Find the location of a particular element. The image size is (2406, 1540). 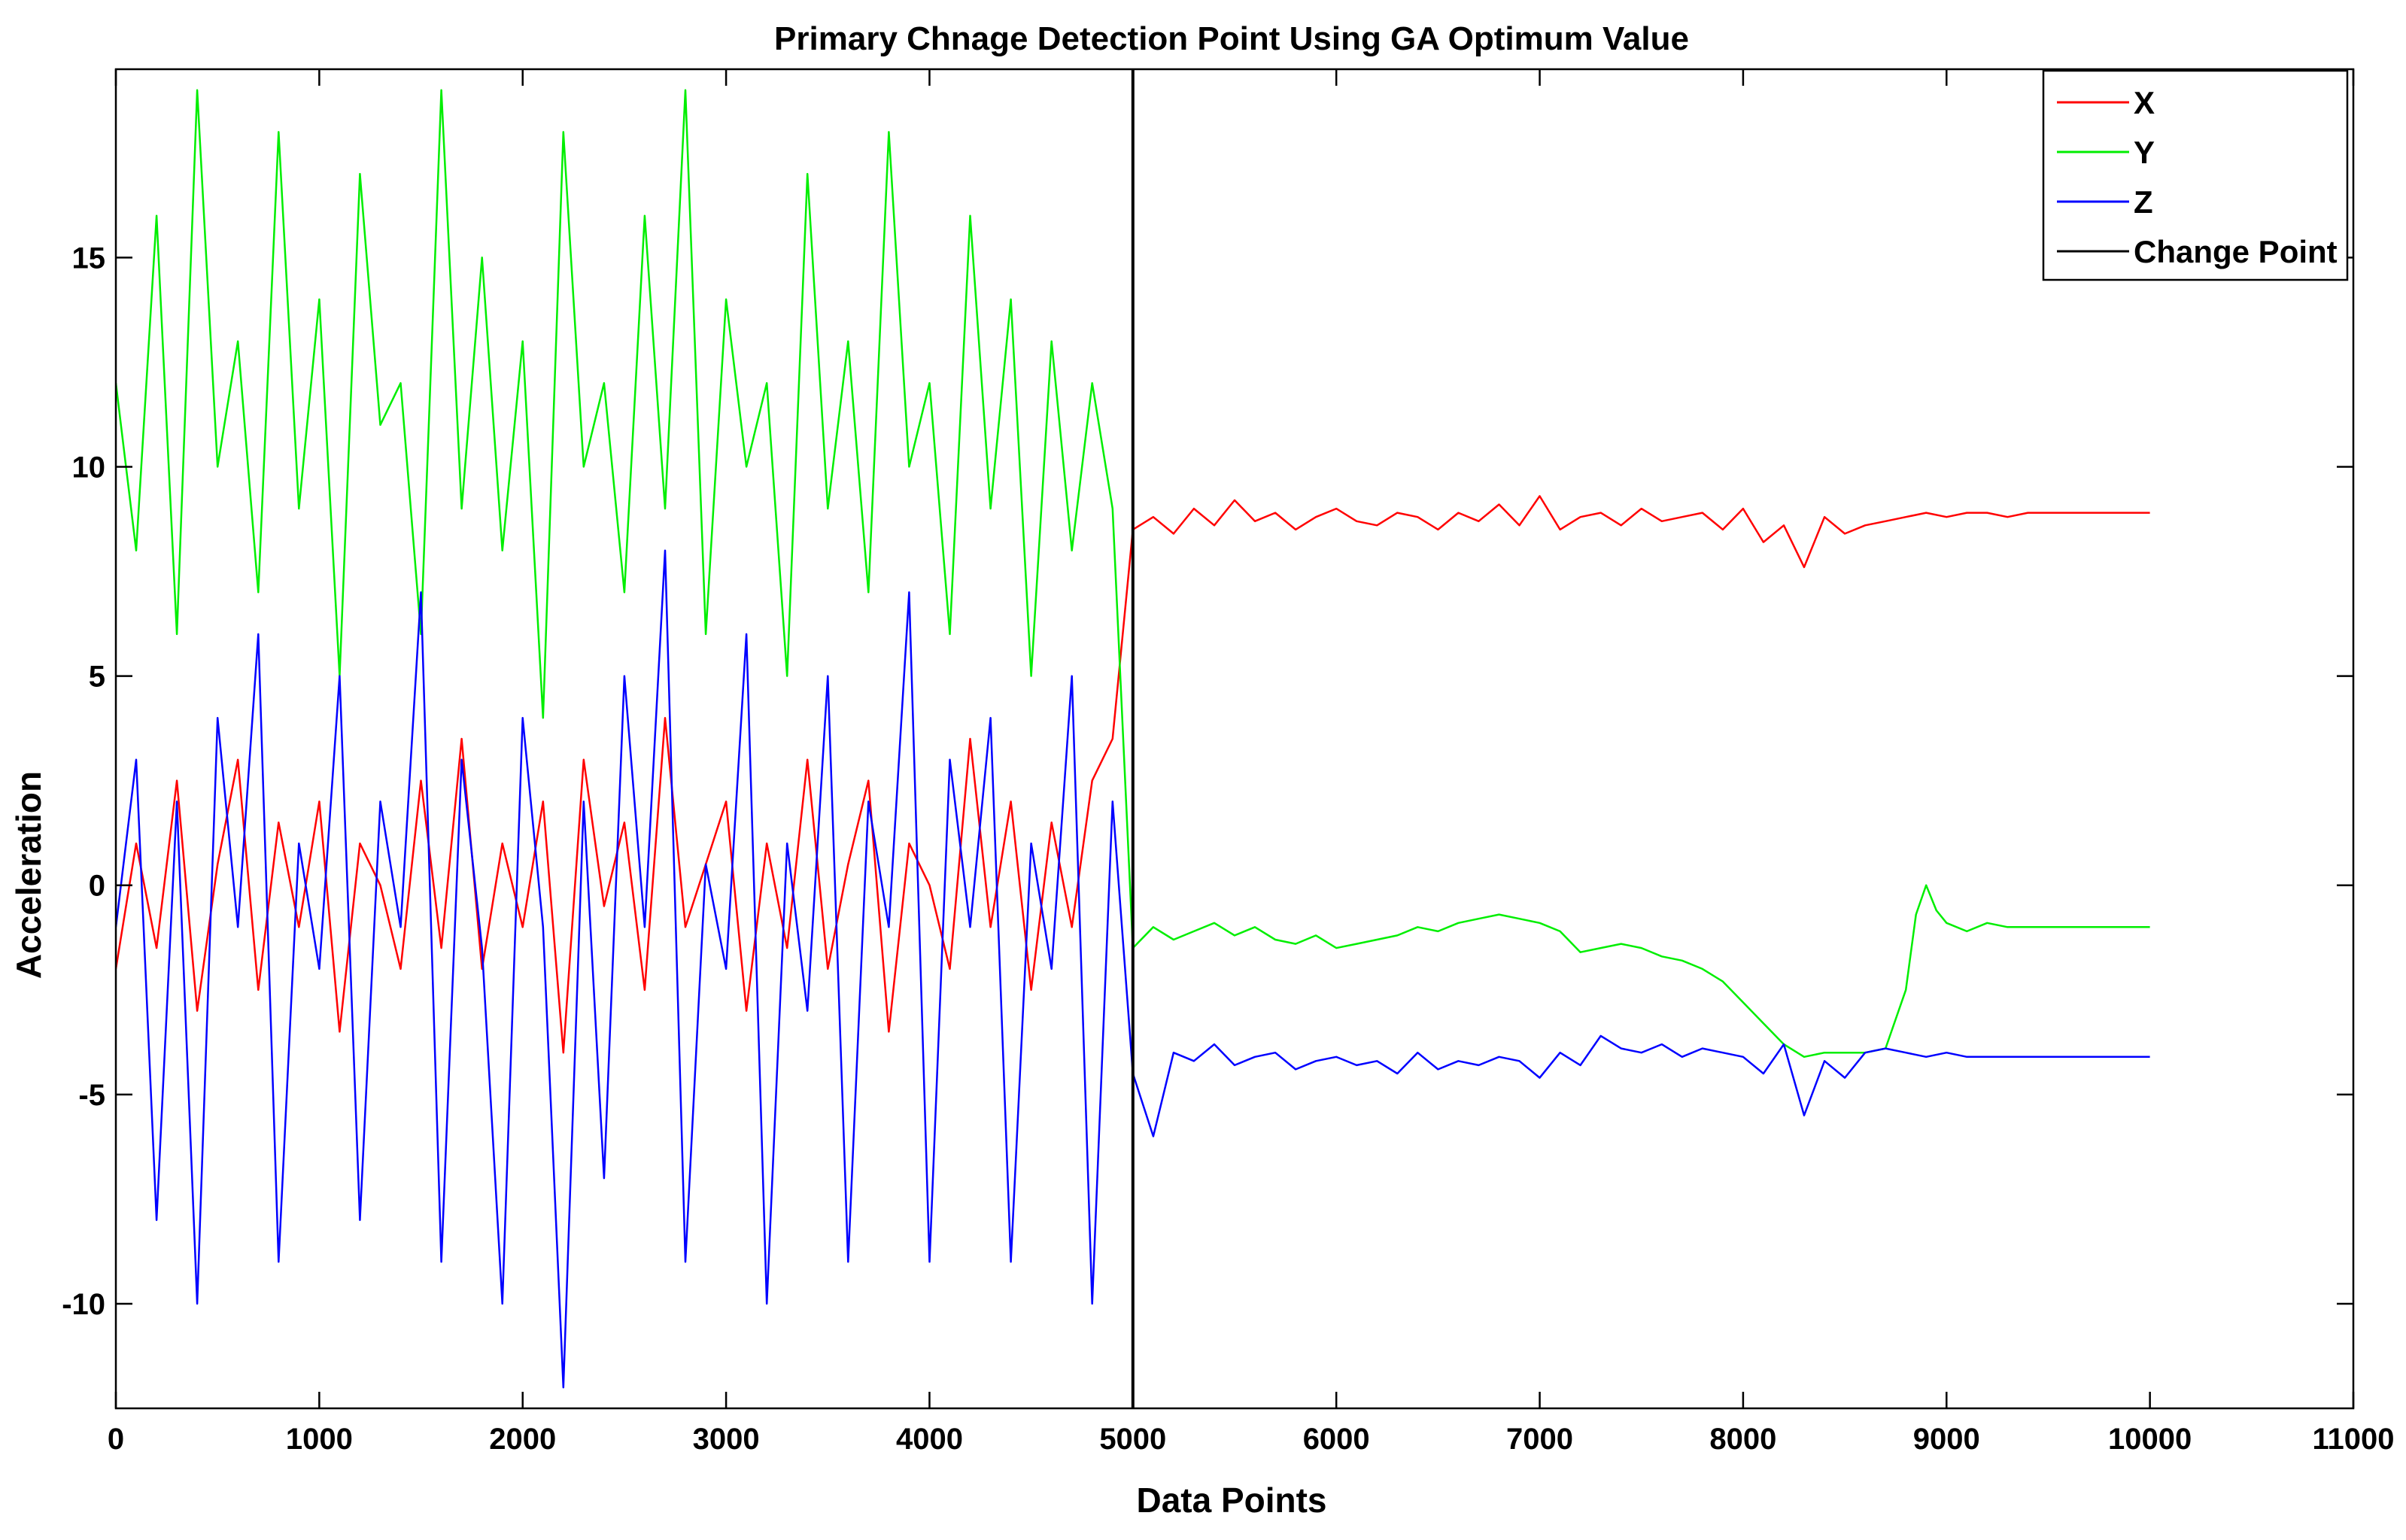

x-tick-label: 6000 is located at coordinates (1336, 1439).